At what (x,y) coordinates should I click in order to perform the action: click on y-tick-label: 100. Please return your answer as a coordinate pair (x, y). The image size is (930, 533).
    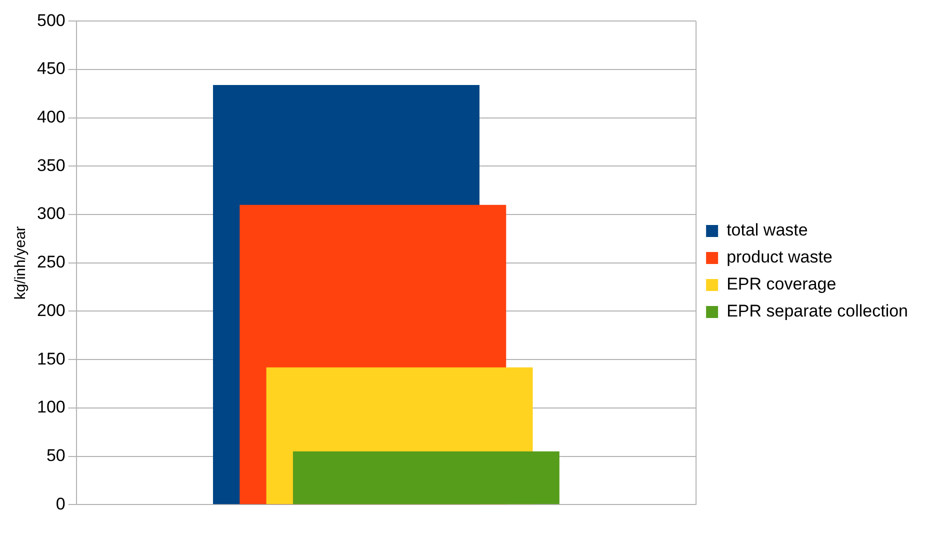
    Looking at the image, I should click on (51, 407).